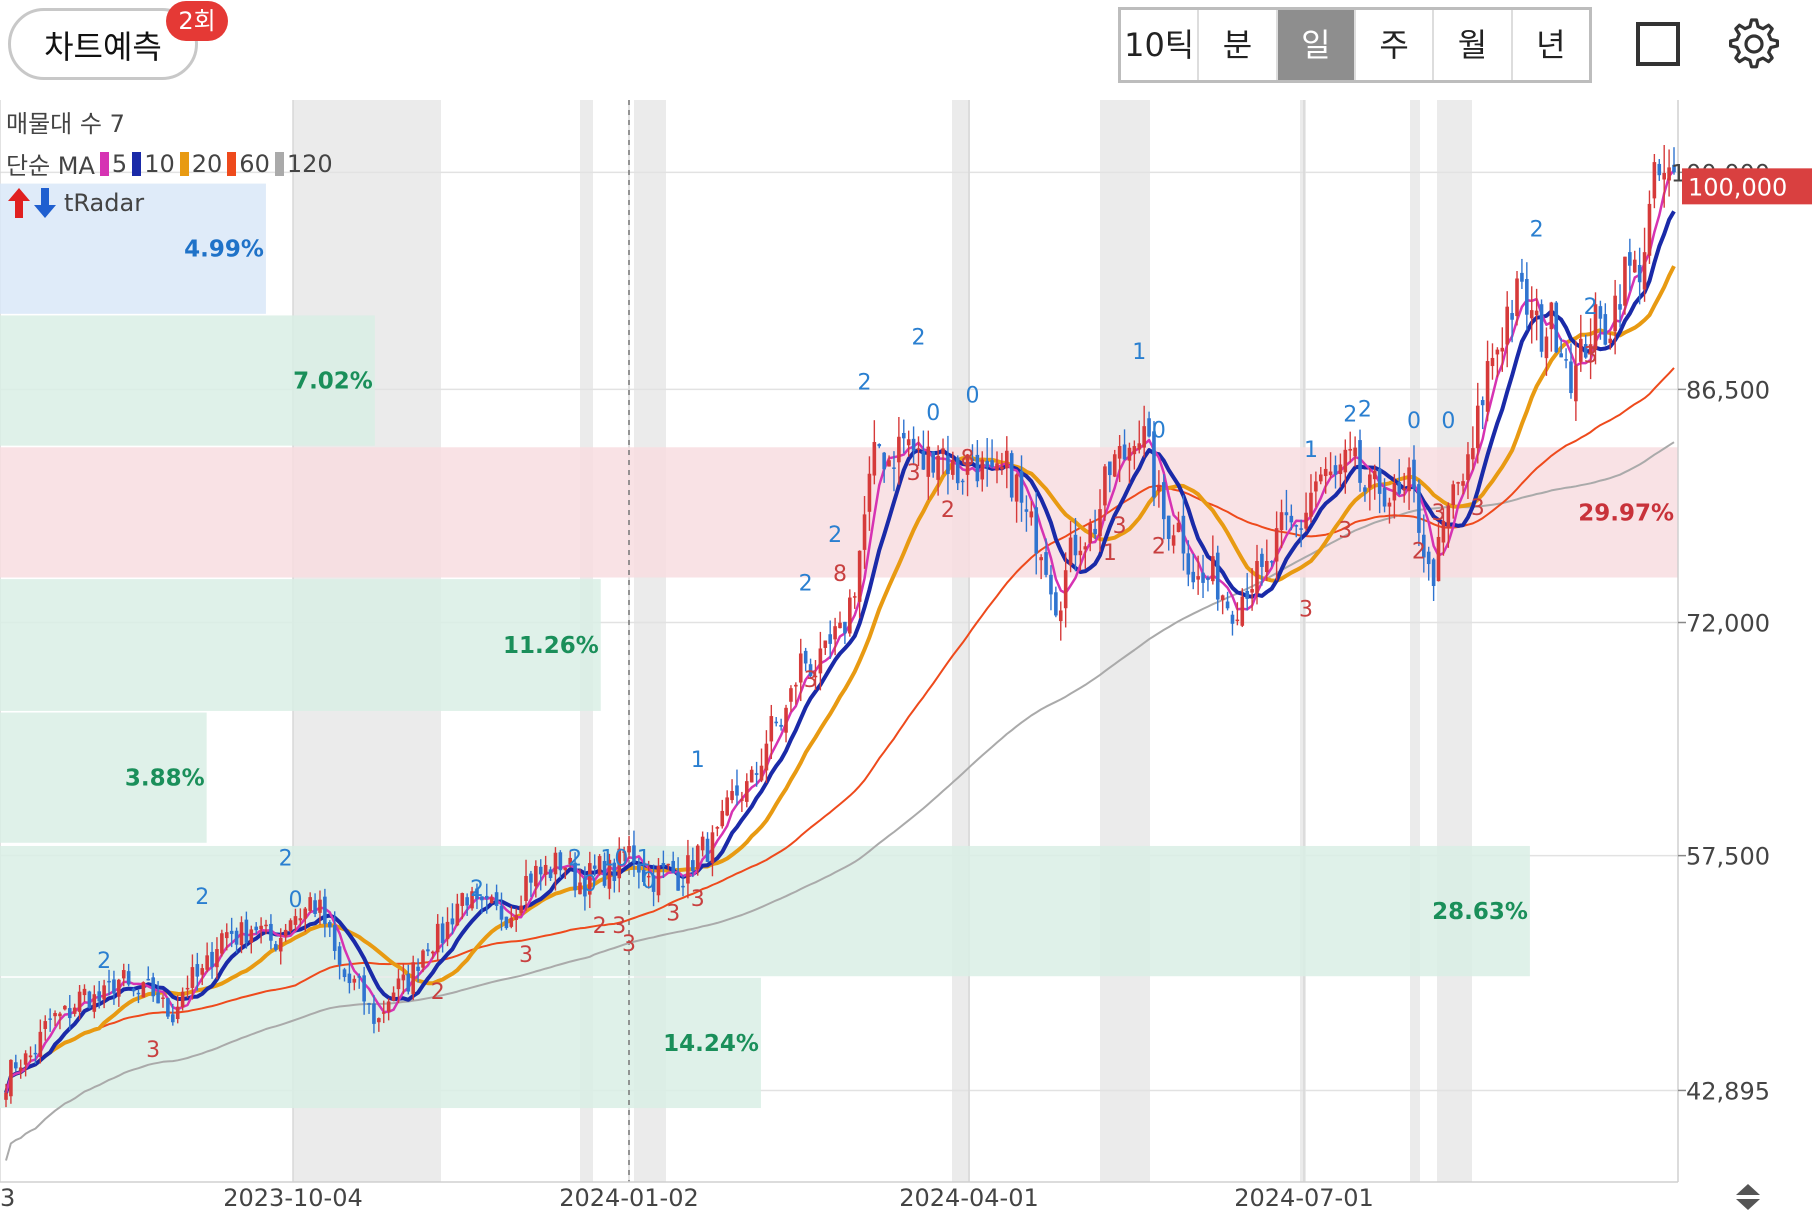  What do you see at coordinates (839, 512) in the screenshot?
I see `volume-profile-bar` at bounding box center [839, 512].